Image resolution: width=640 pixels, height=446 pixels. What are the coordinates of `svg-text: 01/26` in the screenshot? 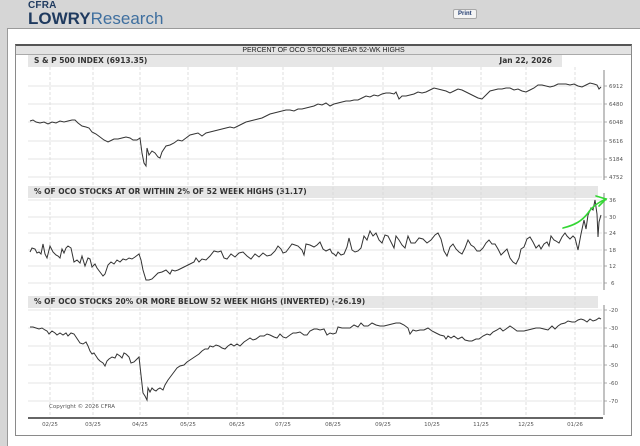 It's located at (575, 425).